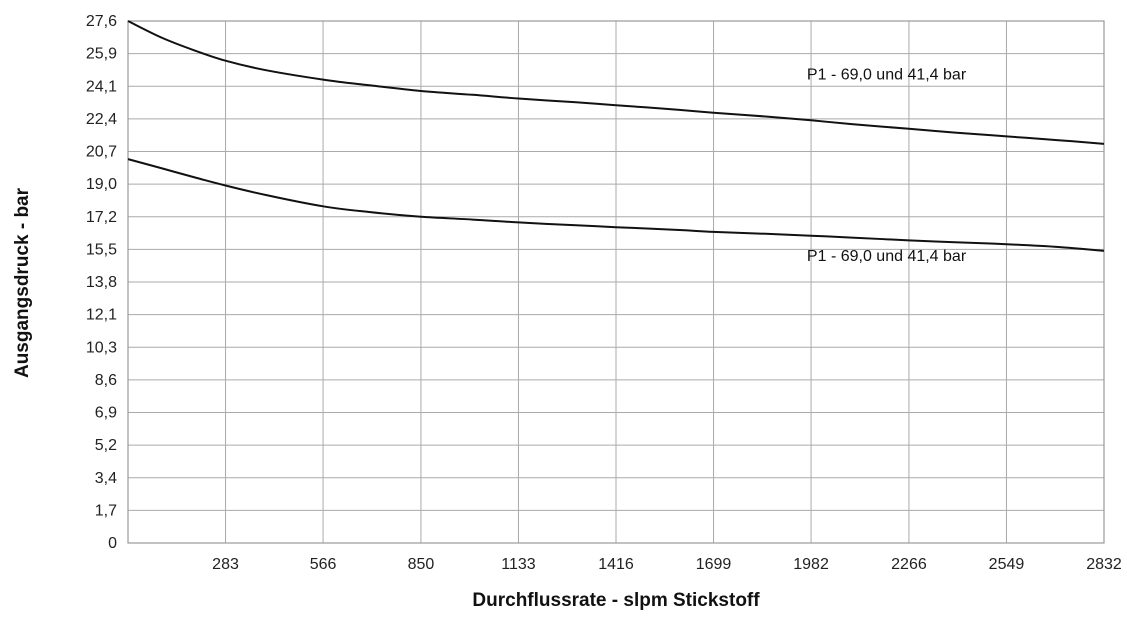  What do you see at coordinates (887, 256) in the screenshot?
I see `series-annotation-2: P1 - 69,0 und 41,4 bar` at bounding box center [887, 256].